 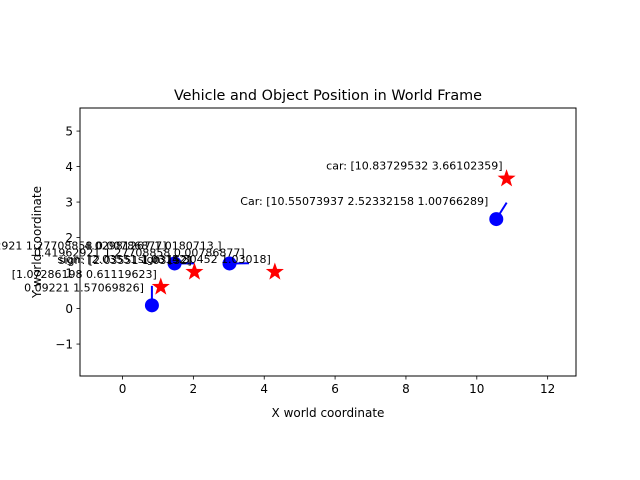 I want to click on x-tick-label: 10, so click(x=476, y=389).